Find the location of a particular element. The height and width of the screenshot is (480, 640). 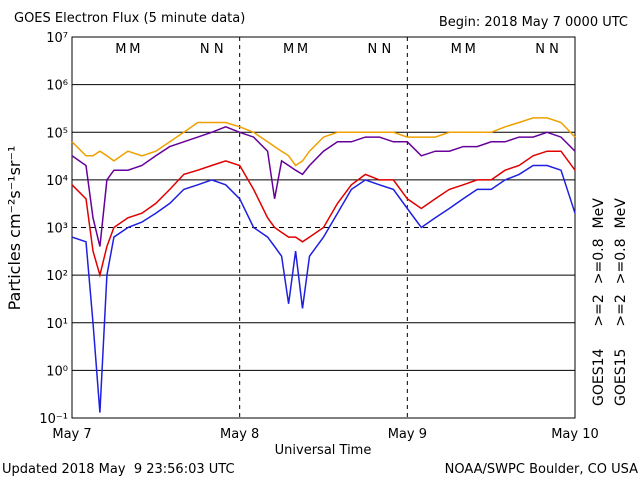

x-tick-label: May 10 is located at coordinates (575, 434).